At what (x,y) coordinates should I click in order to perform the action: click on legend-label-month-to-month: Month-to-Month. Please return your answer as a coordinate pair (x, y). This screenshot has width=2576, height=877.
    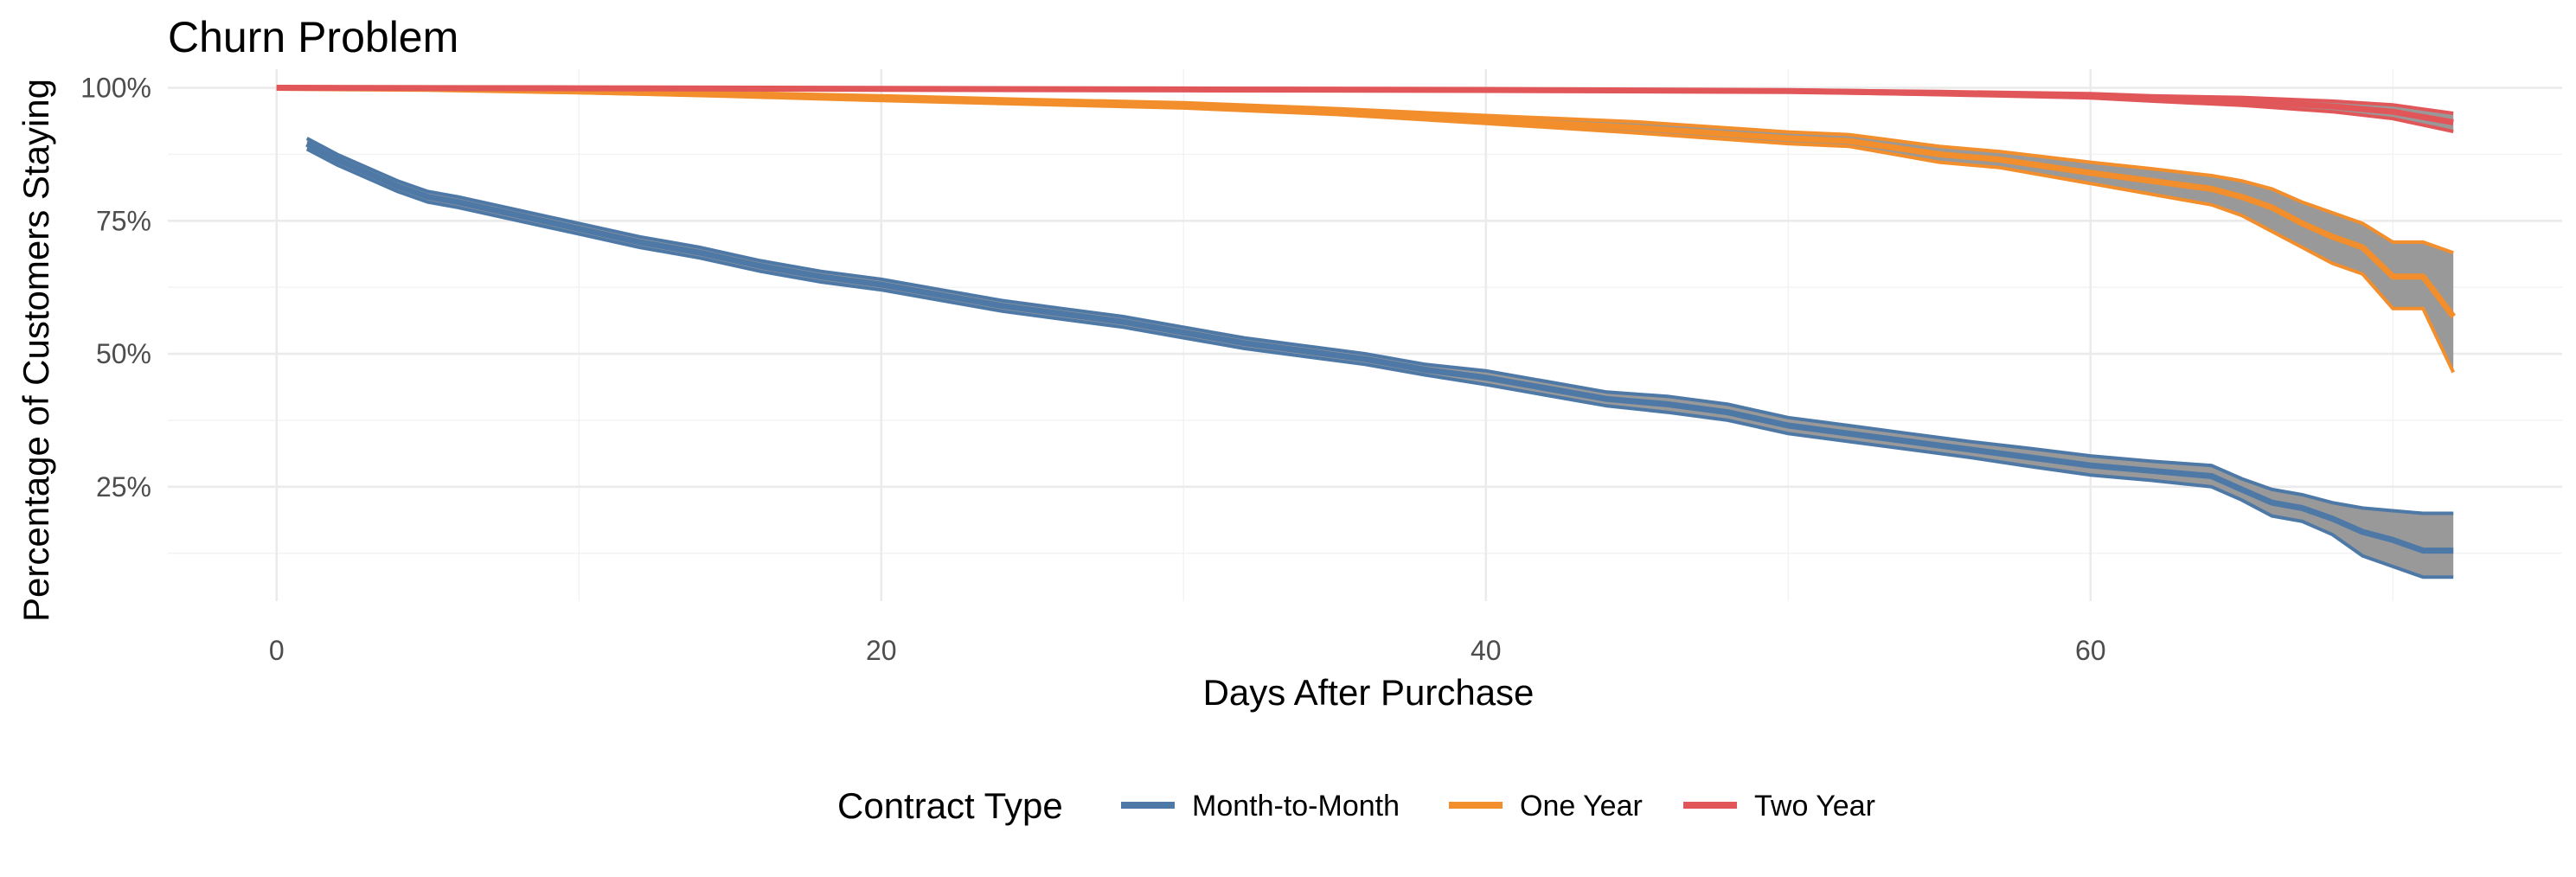
    Looking at the image, I should click on (1296, 806).